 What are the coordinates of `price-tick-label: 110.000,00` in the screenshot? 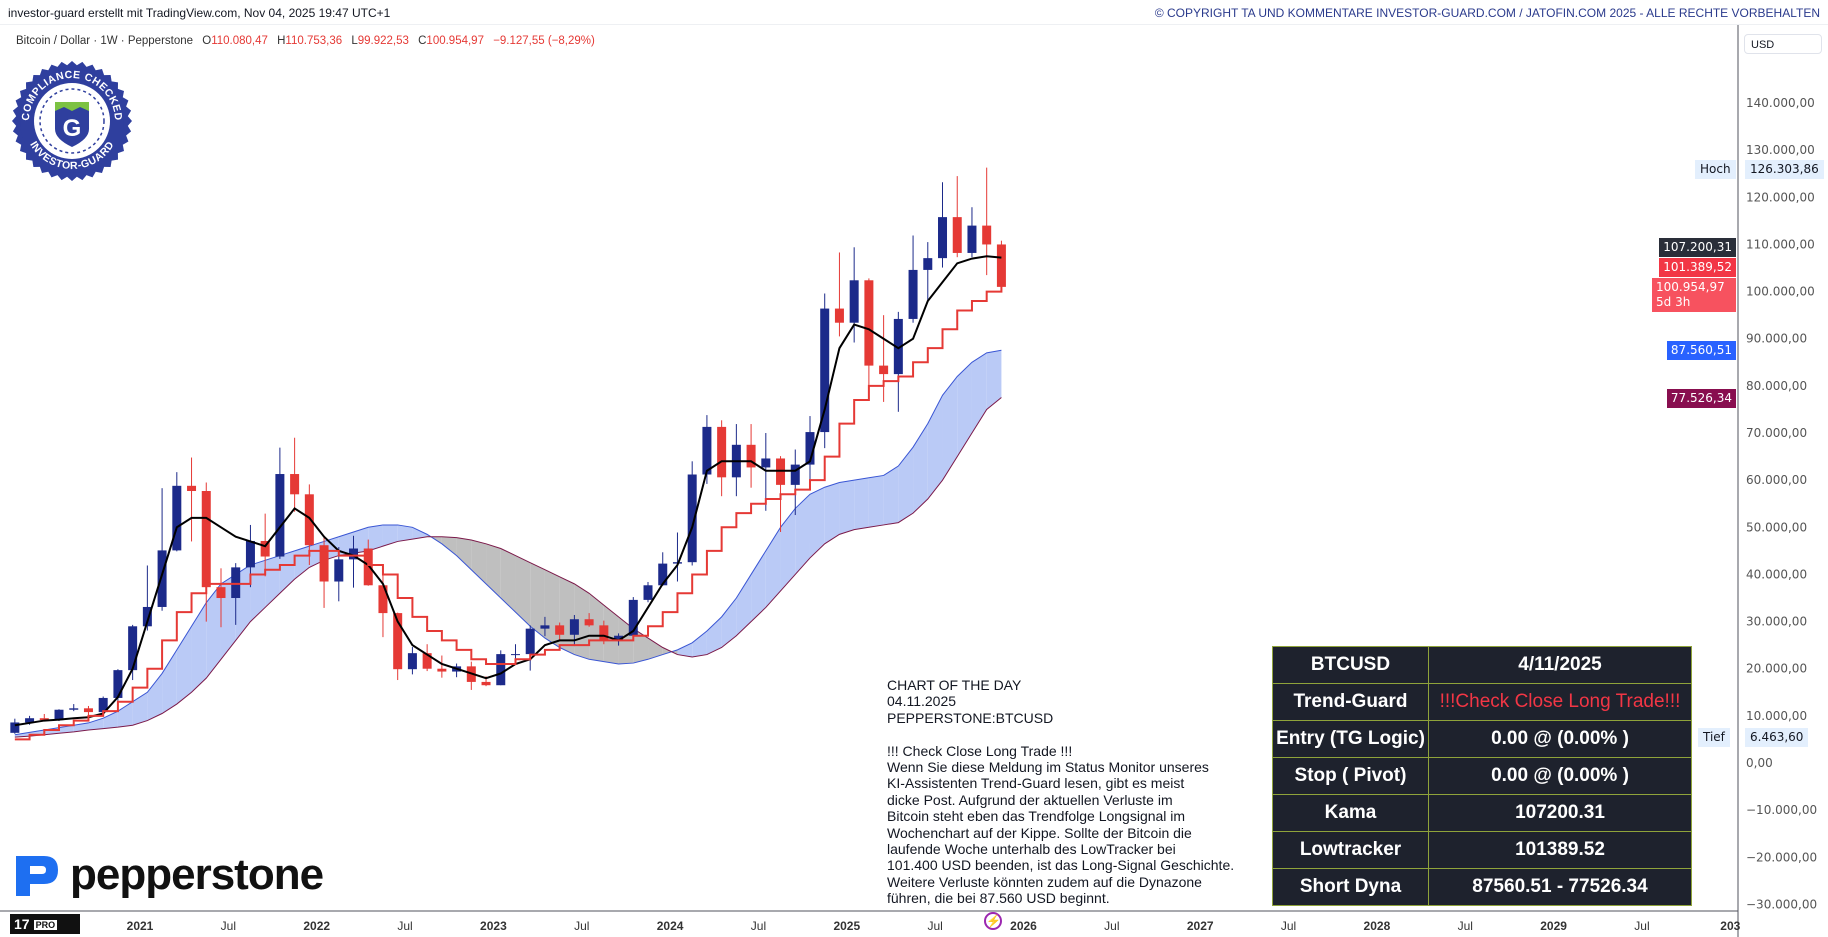 It's located at (1780, 244).